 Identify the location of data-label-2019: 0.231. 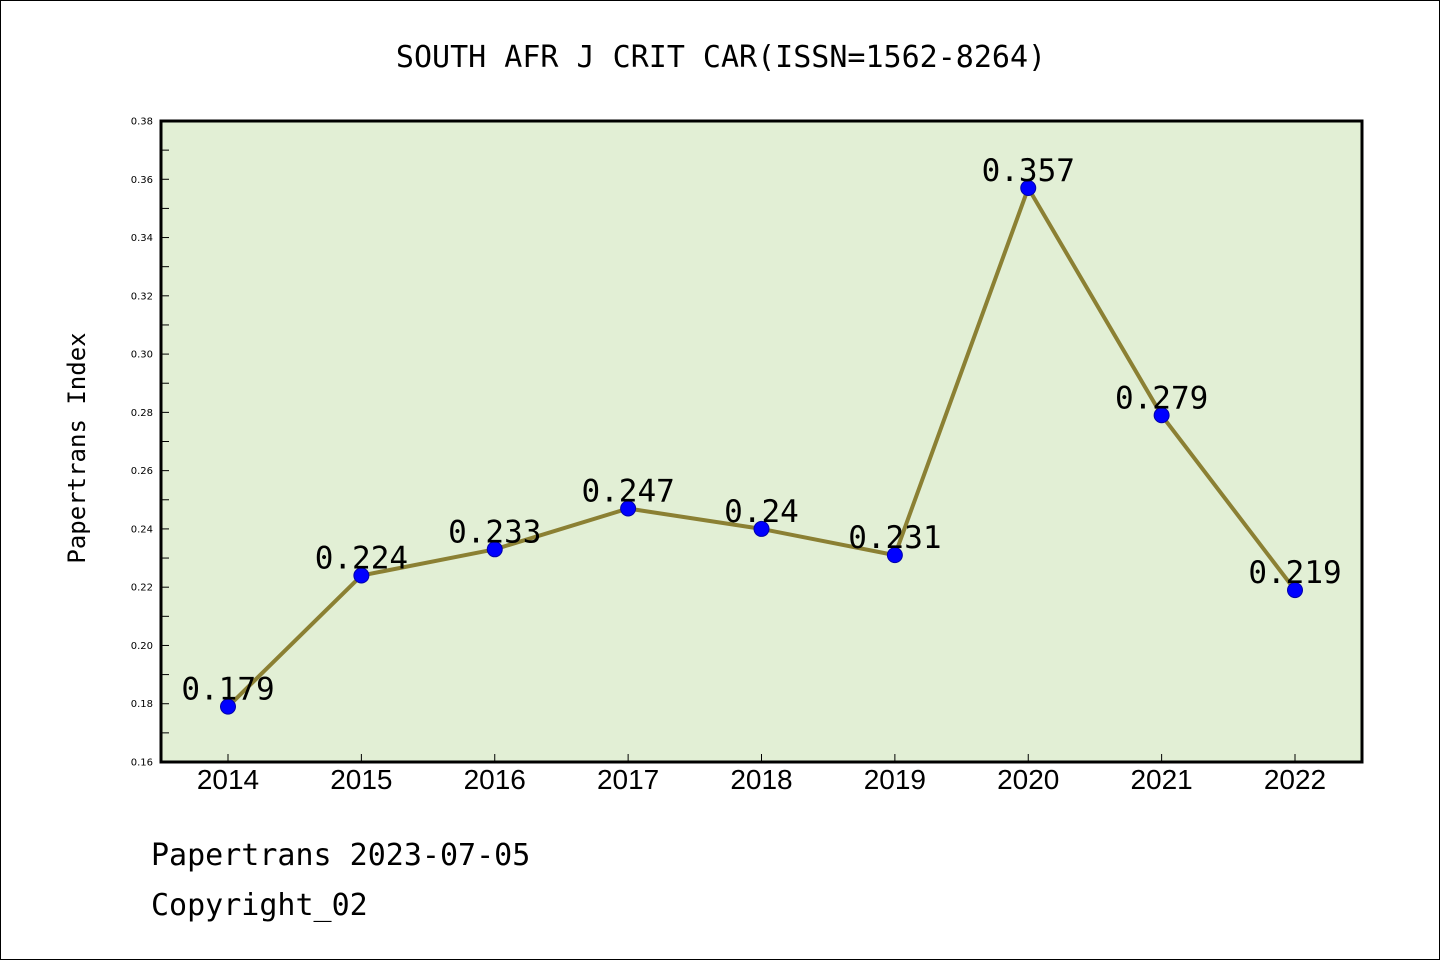
(894, 538).